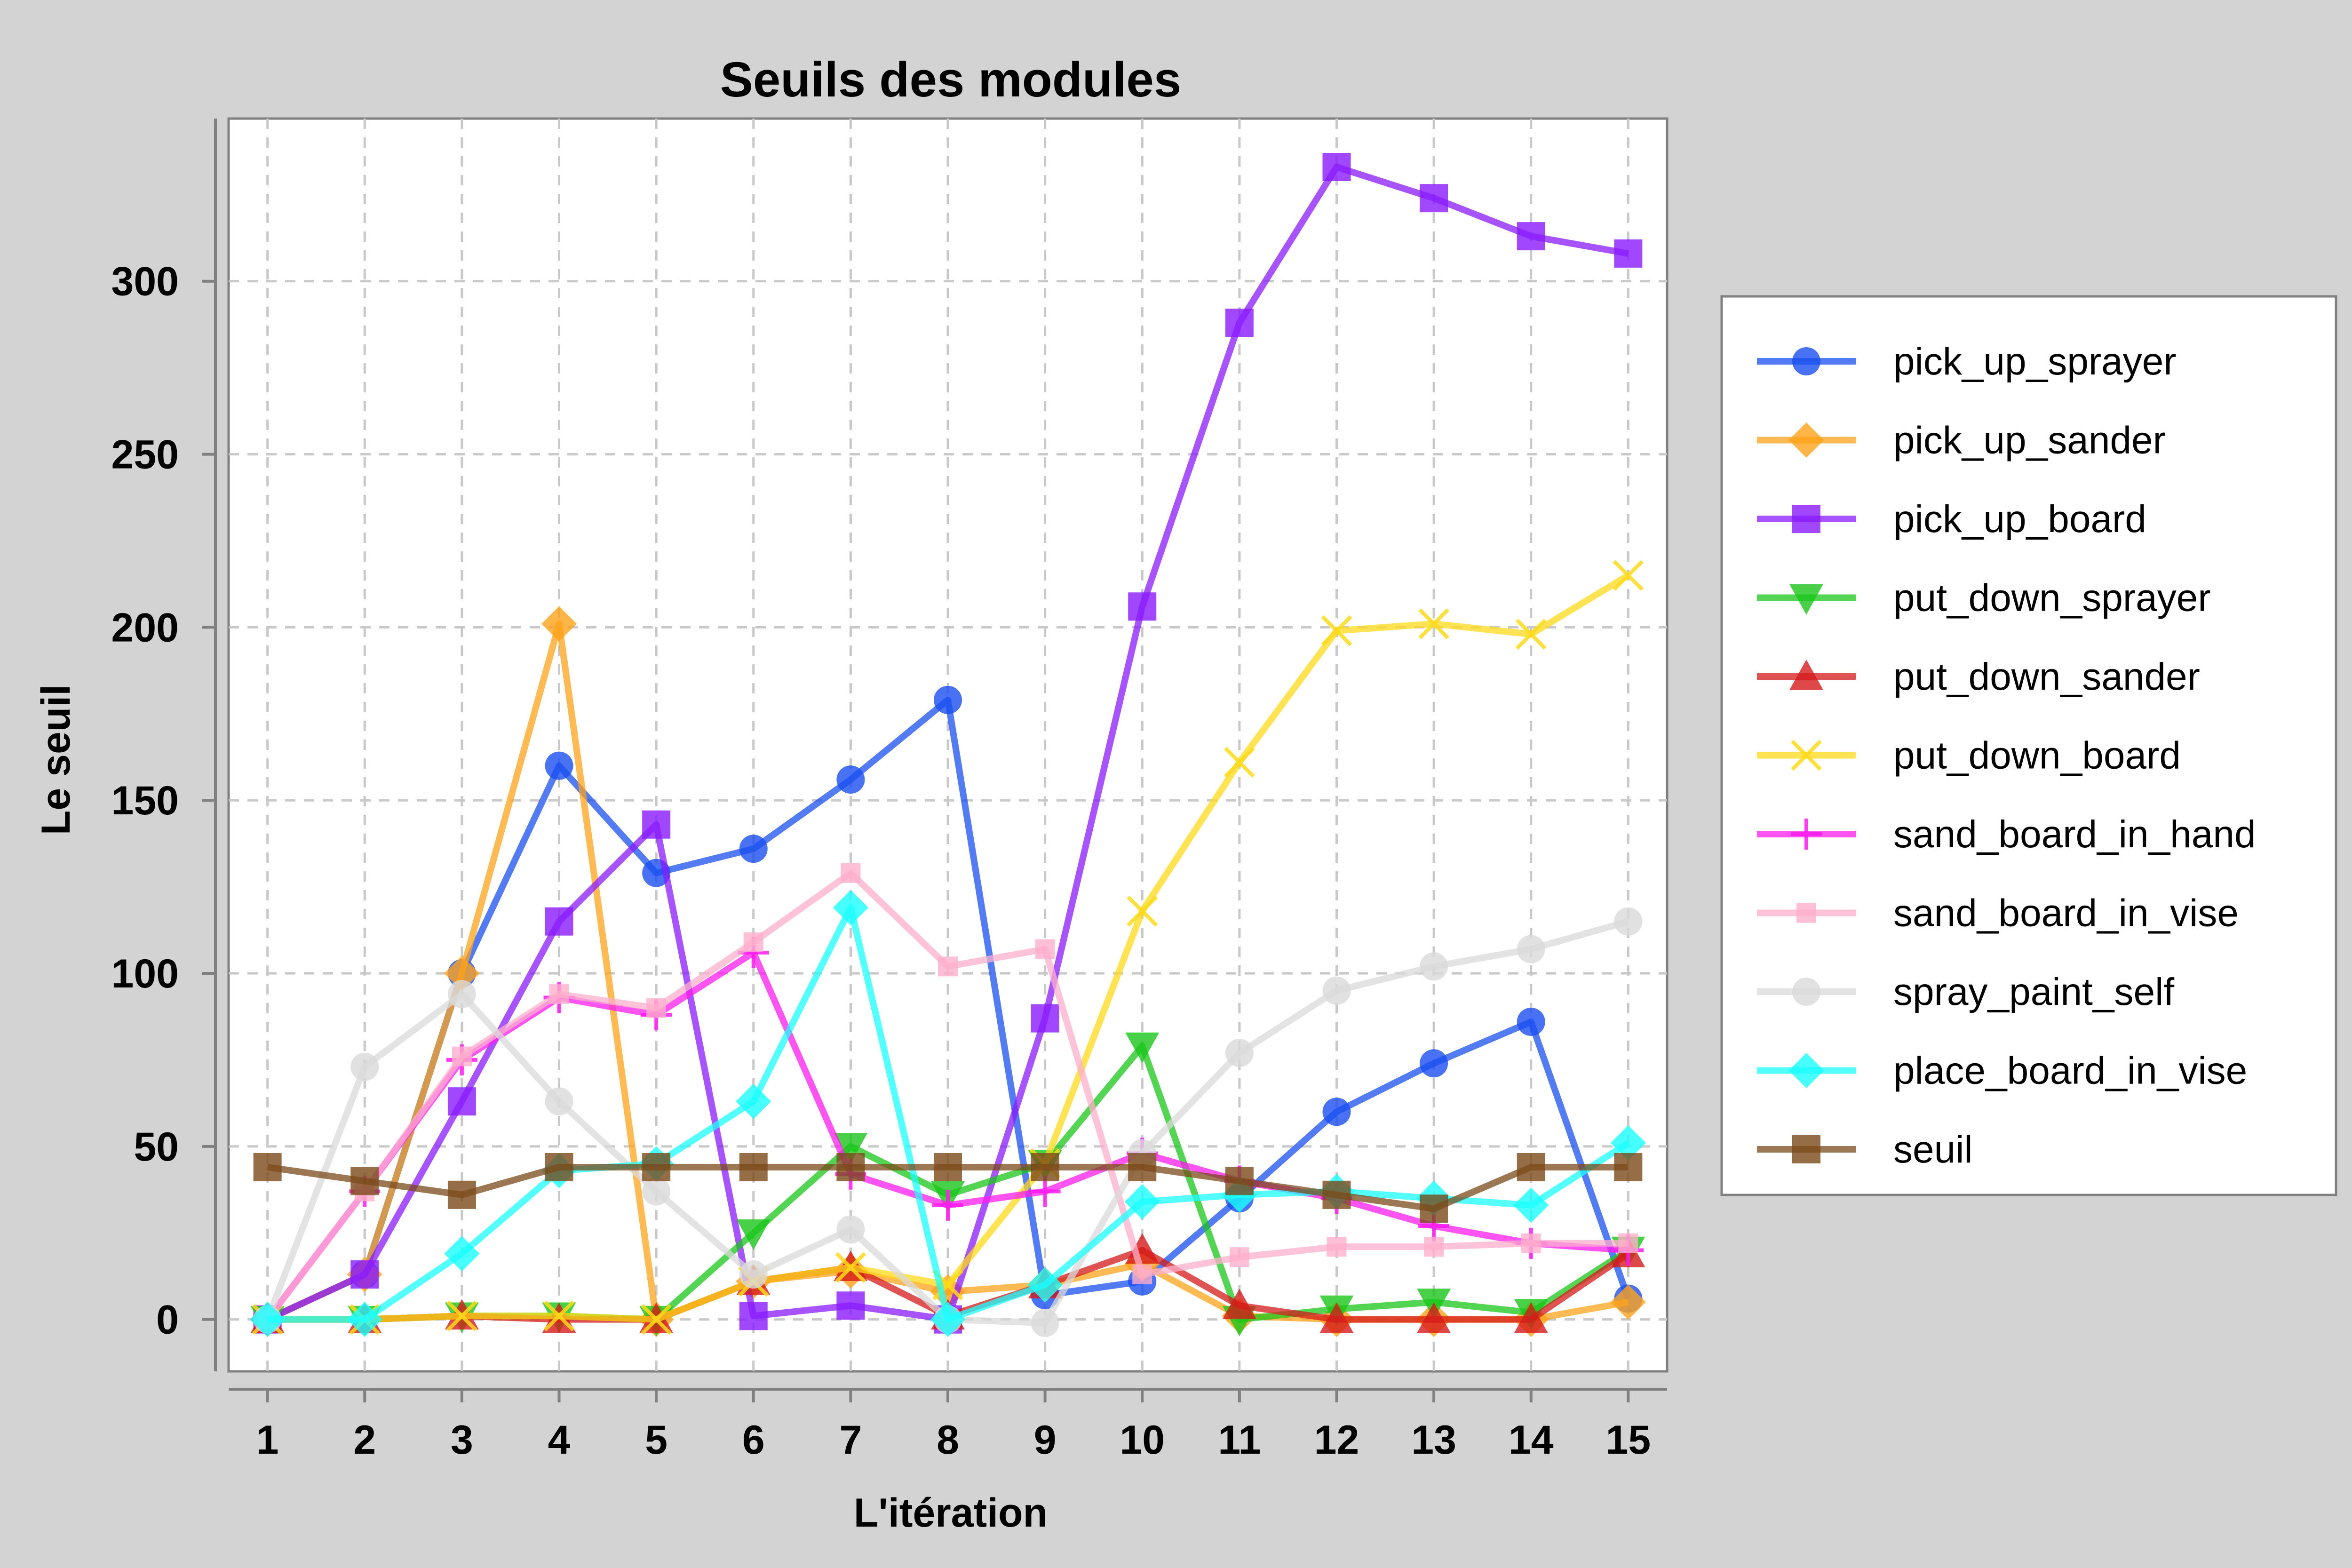  Describe the element at coordinates (1806, 675) in the screenshot. I see `legend-marker-put-down-sander` at that location.